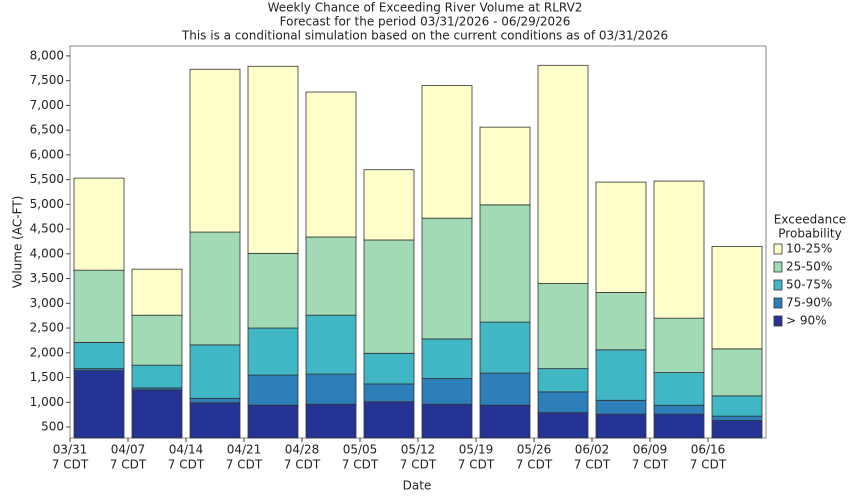  I want to click on x-tick-label: 05/12, so click(418, 450).